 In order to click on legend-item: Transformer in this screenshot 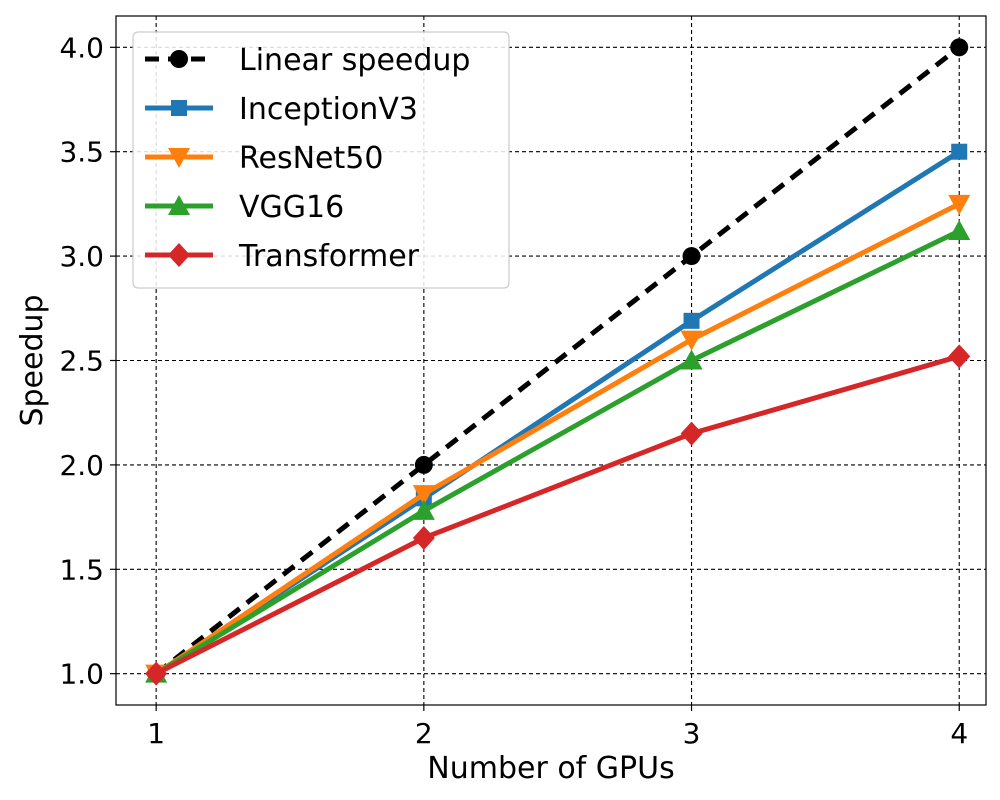, I will do `click(282, 256)`.